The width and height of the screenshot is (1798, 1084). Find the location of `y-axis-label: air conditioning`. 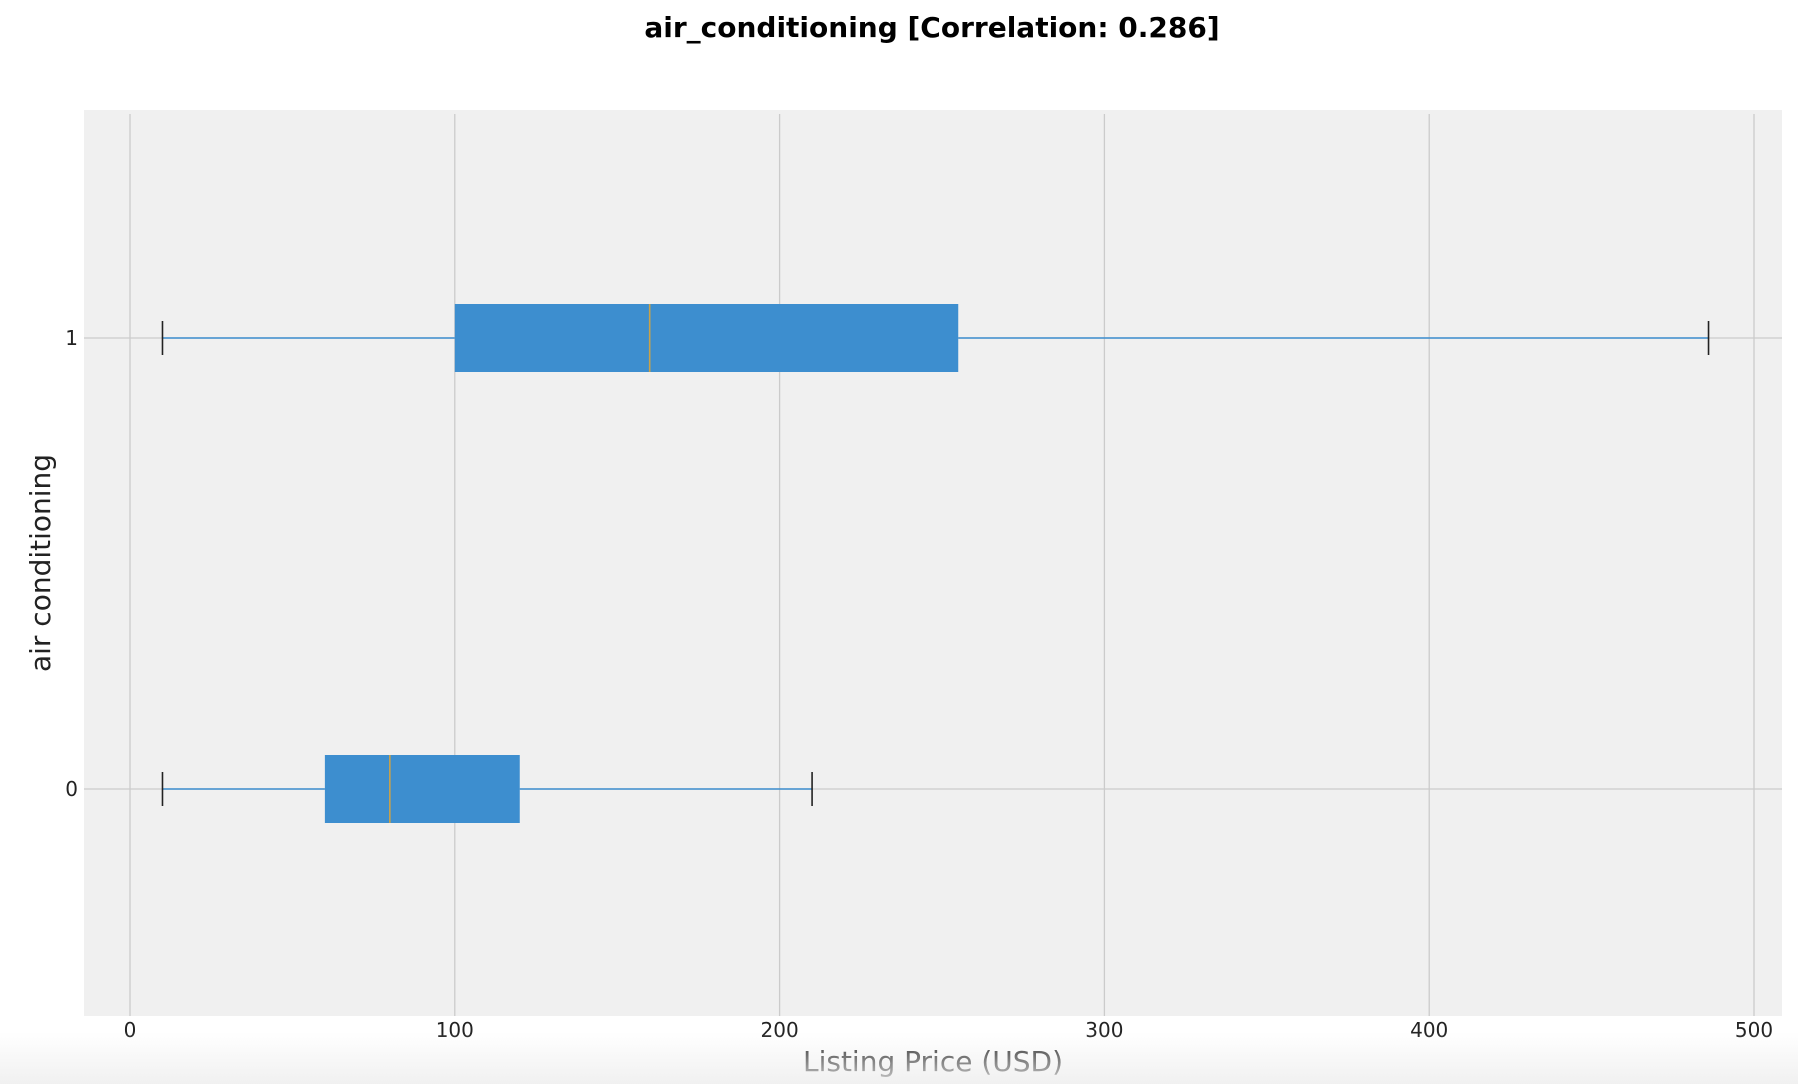

y-axis-label: air conditioning is located at coordinates (40, 563).